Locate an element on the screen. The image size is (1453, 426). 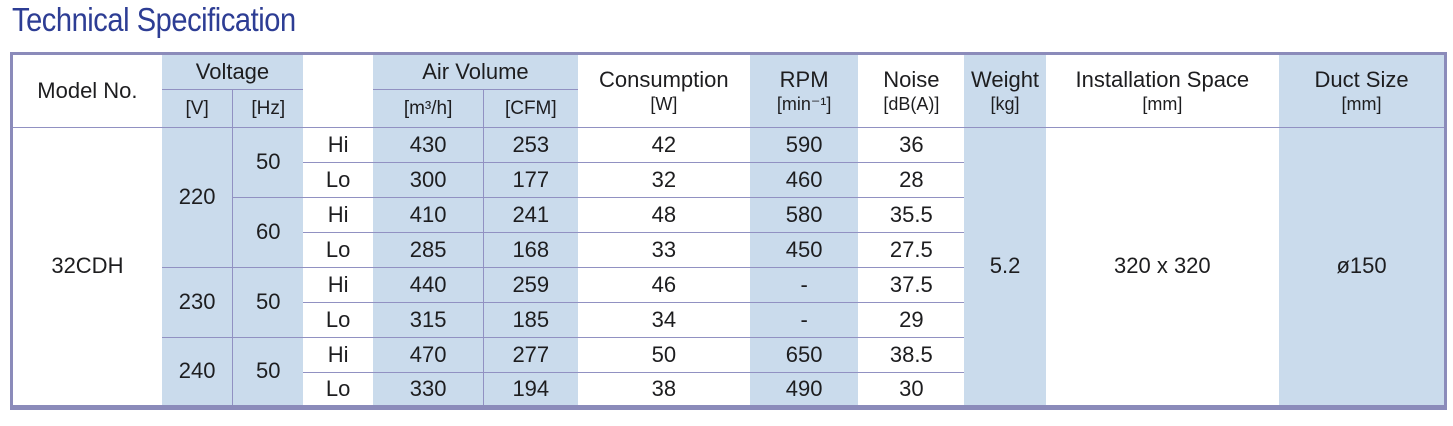
cell-noise: 29 is located at coordinates (911, 320).